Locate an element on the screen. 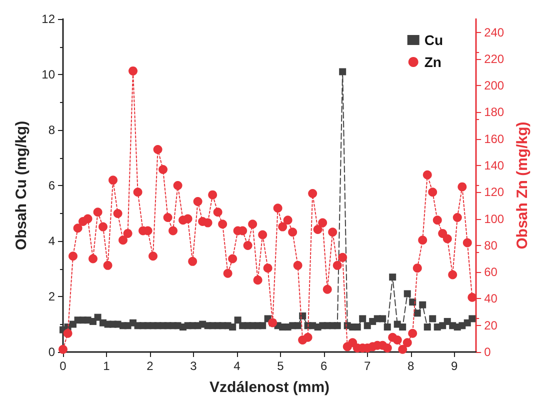 The image size is (538, 407). y-tick-label: 4 is located at coordinates (52, 241).